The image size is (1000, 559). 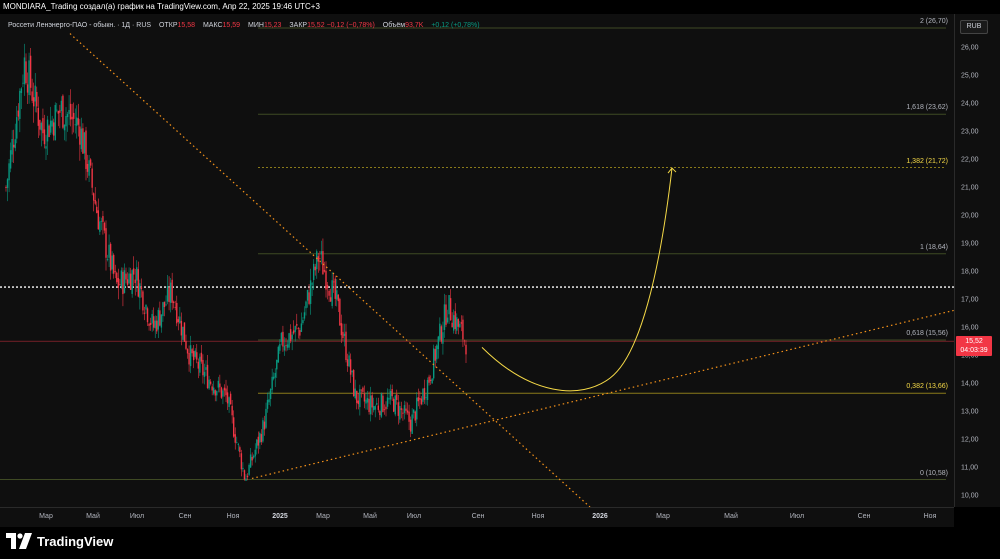 I want to click on currency-button: RUB, so click(x=974, y=27).